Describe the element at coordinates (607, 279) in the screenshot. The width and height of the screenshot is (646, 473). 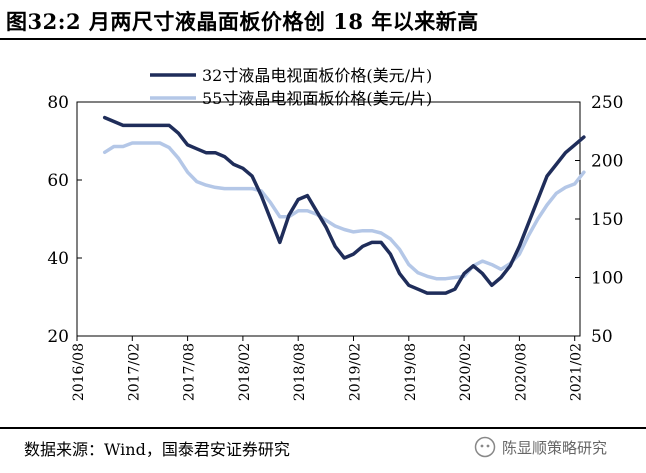
I see `right-y-tick-label: 100` at that location.